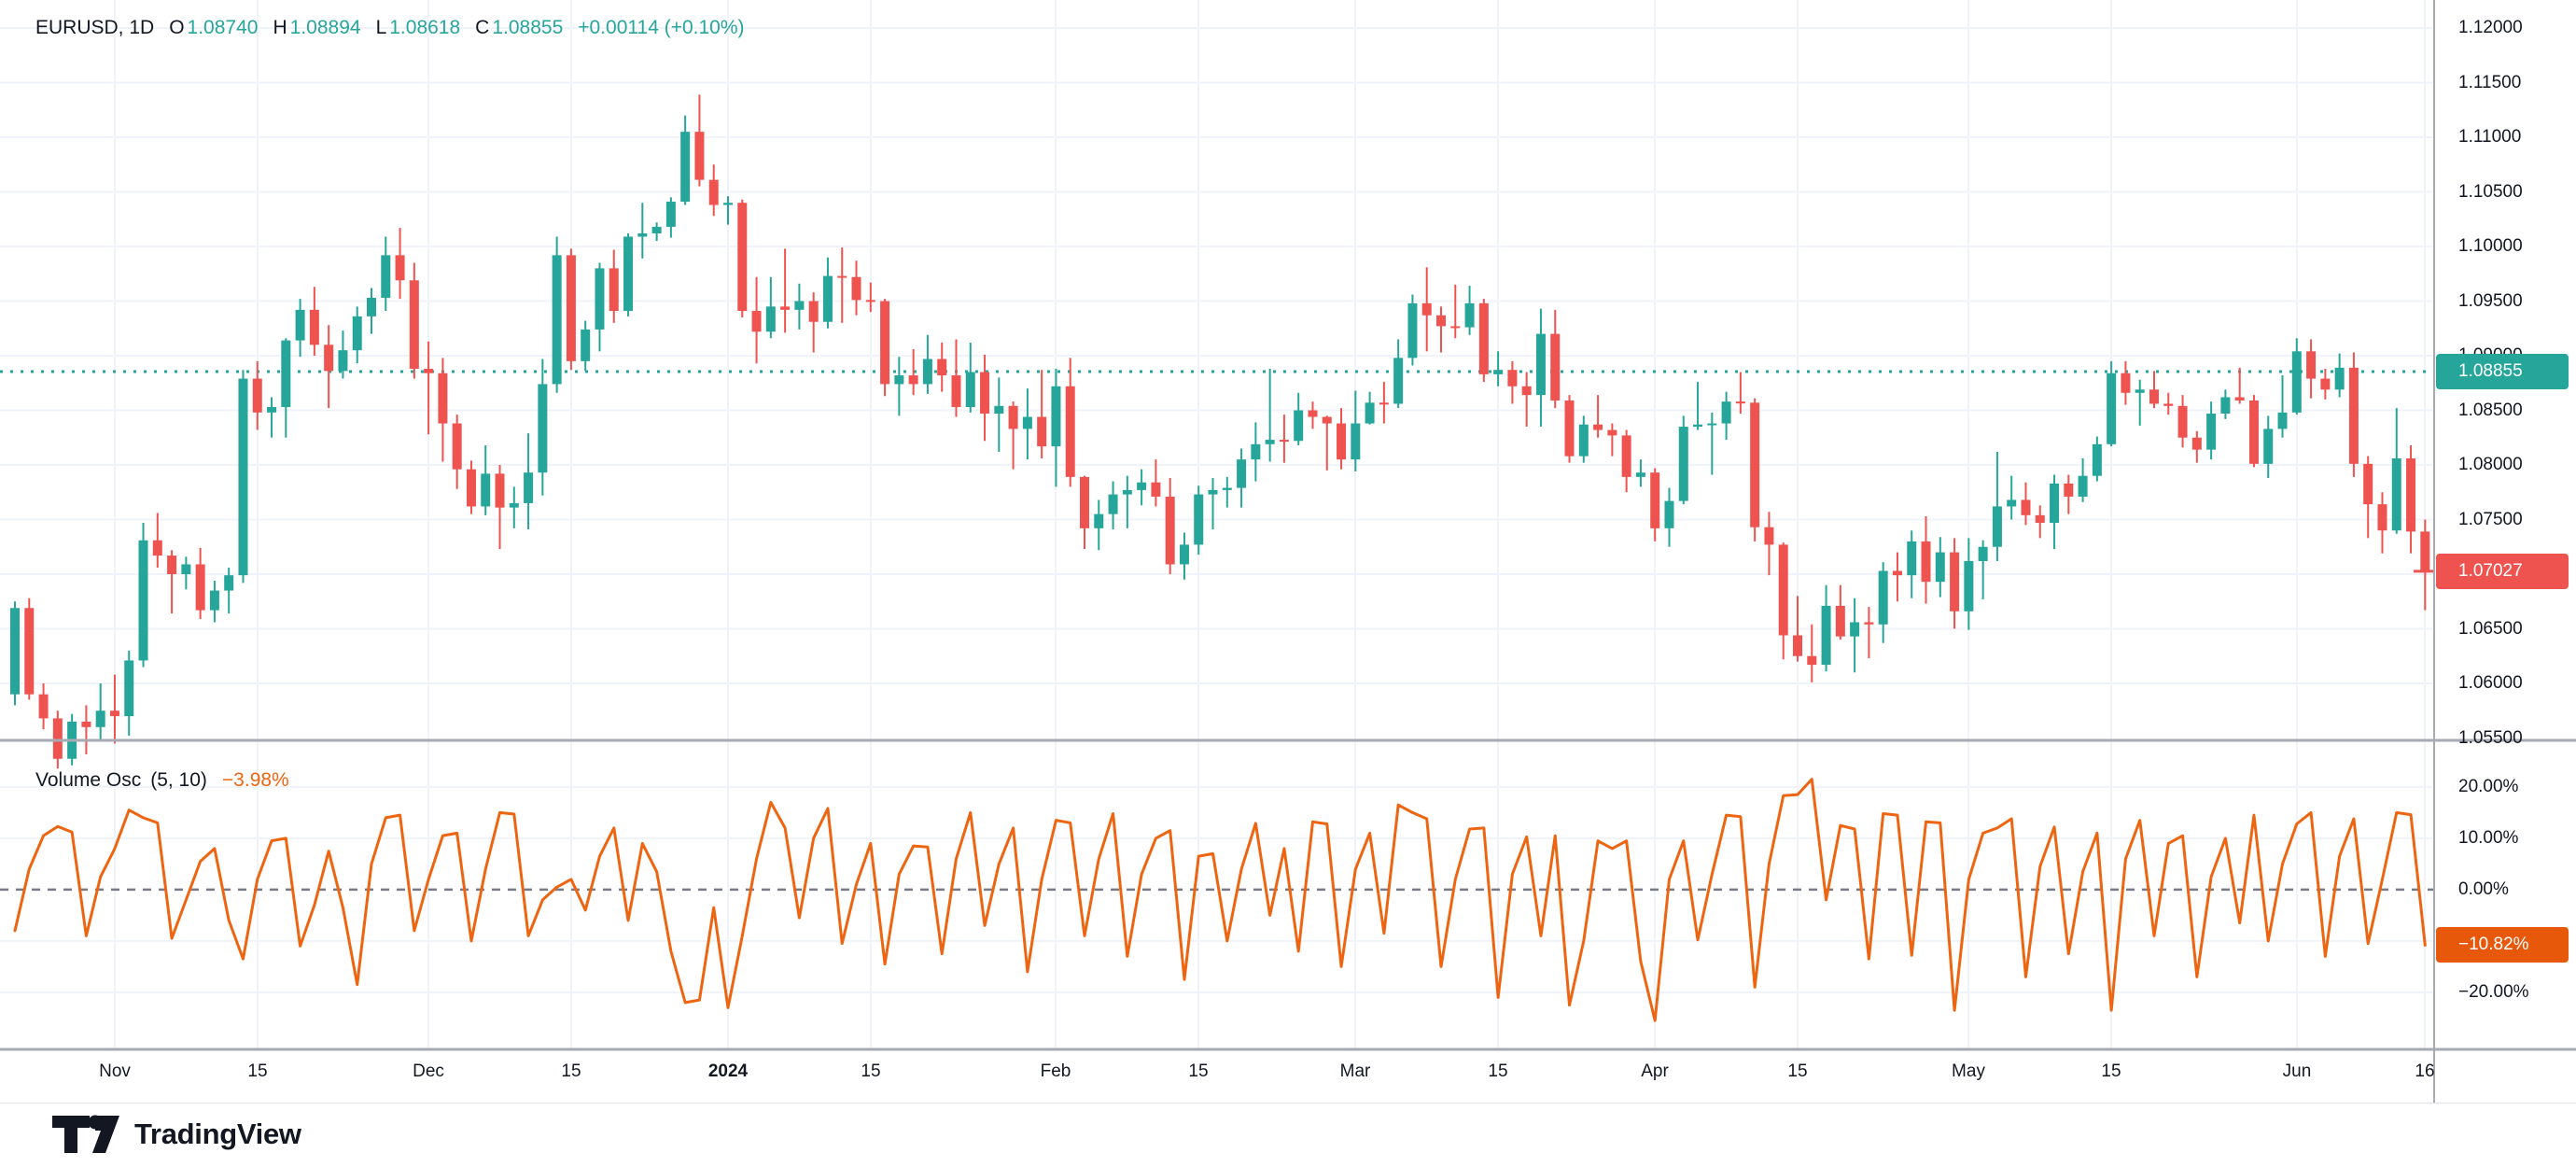  I want to click on footer: TradingView, so click(176, 1134).